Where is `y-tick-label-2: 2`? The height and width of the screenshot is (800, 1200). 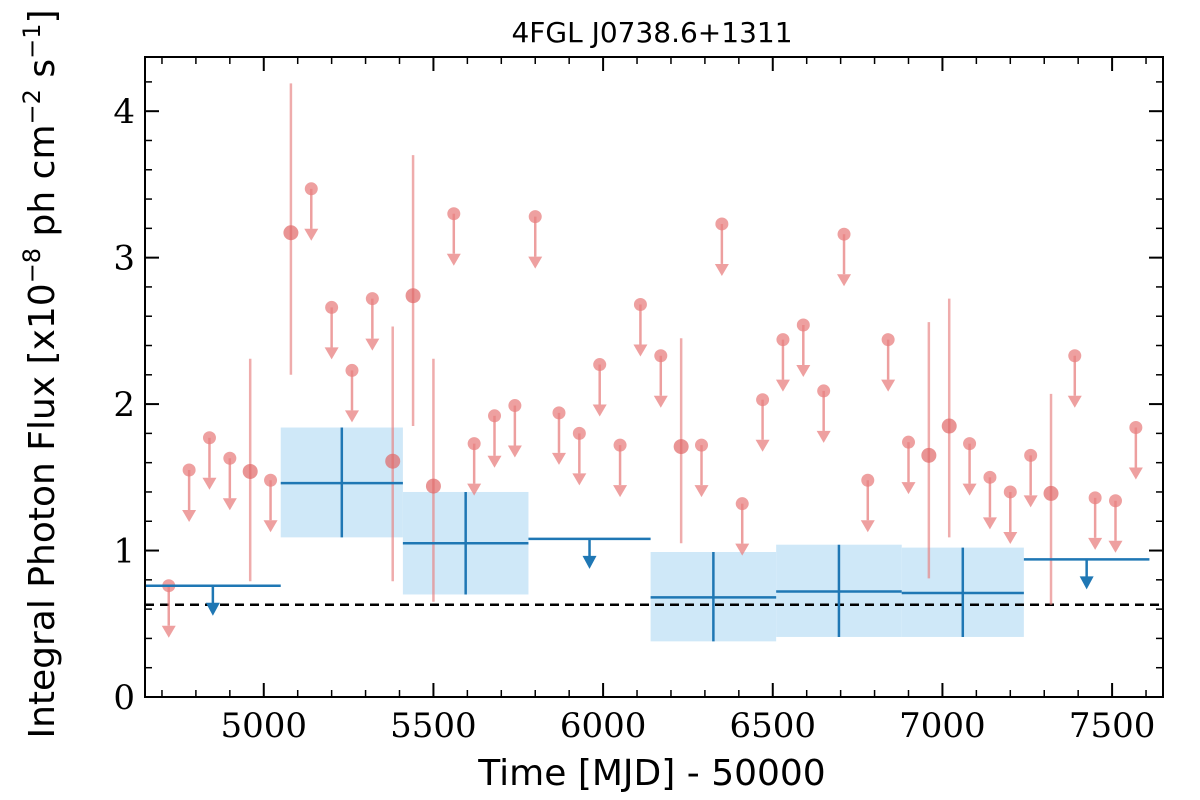 y-tick-label-2: 2 is located at coordinates (124, 405).